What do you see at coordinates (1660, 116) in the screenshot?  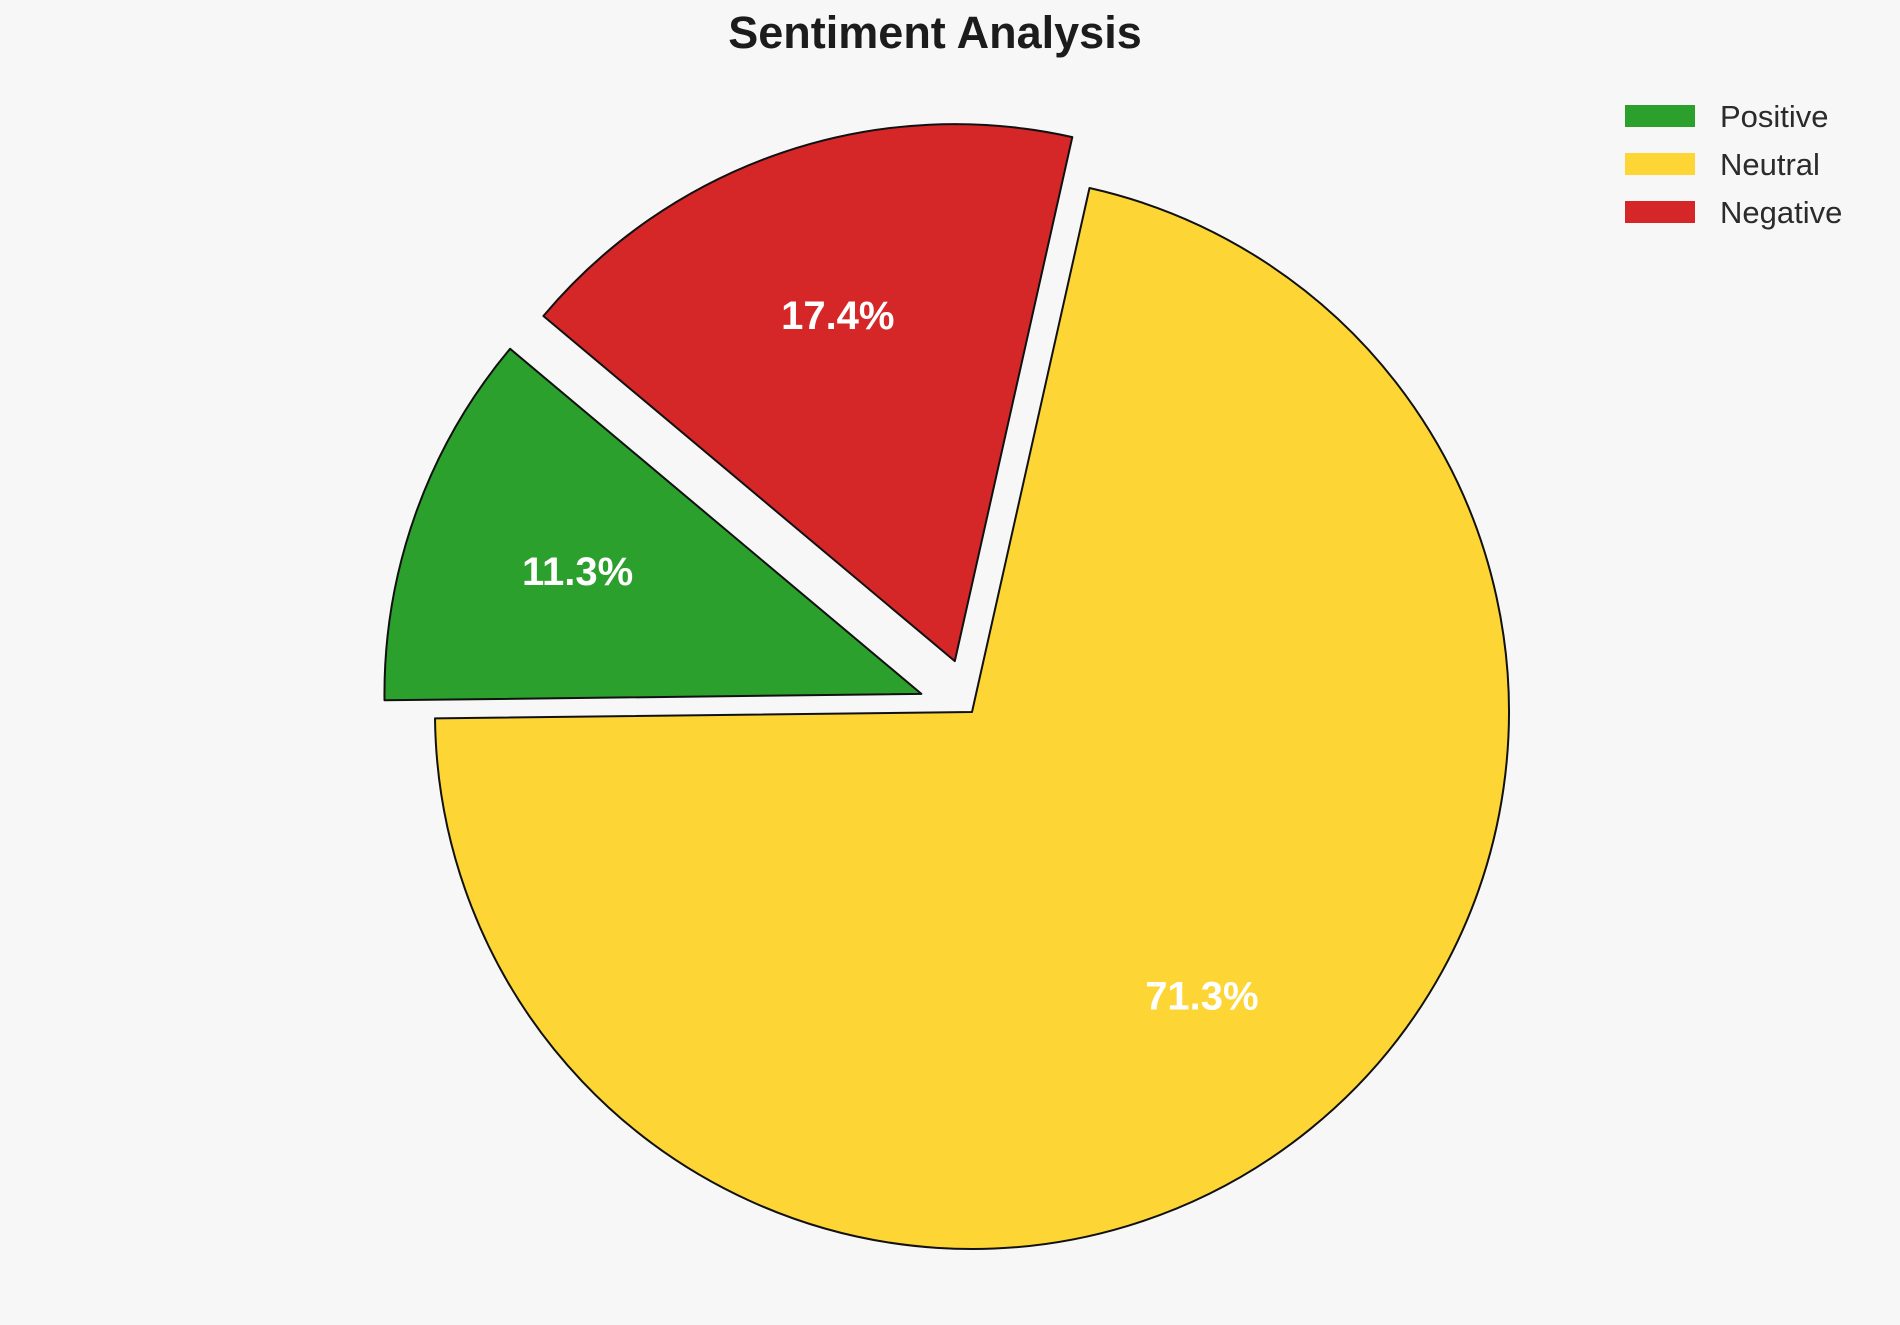 I see `legend-swatch-positive-icon` at bounding box center [1660, 116].